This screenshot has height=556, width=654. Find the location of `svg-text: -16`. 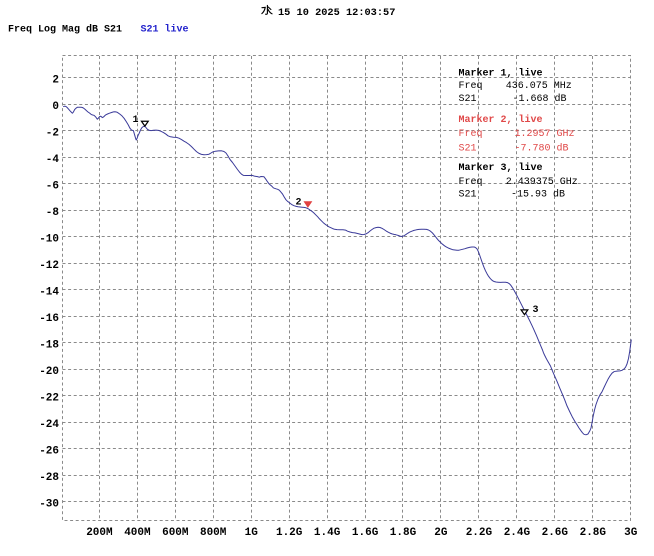

svg-text: -16 is located at coordinates (49, 319).